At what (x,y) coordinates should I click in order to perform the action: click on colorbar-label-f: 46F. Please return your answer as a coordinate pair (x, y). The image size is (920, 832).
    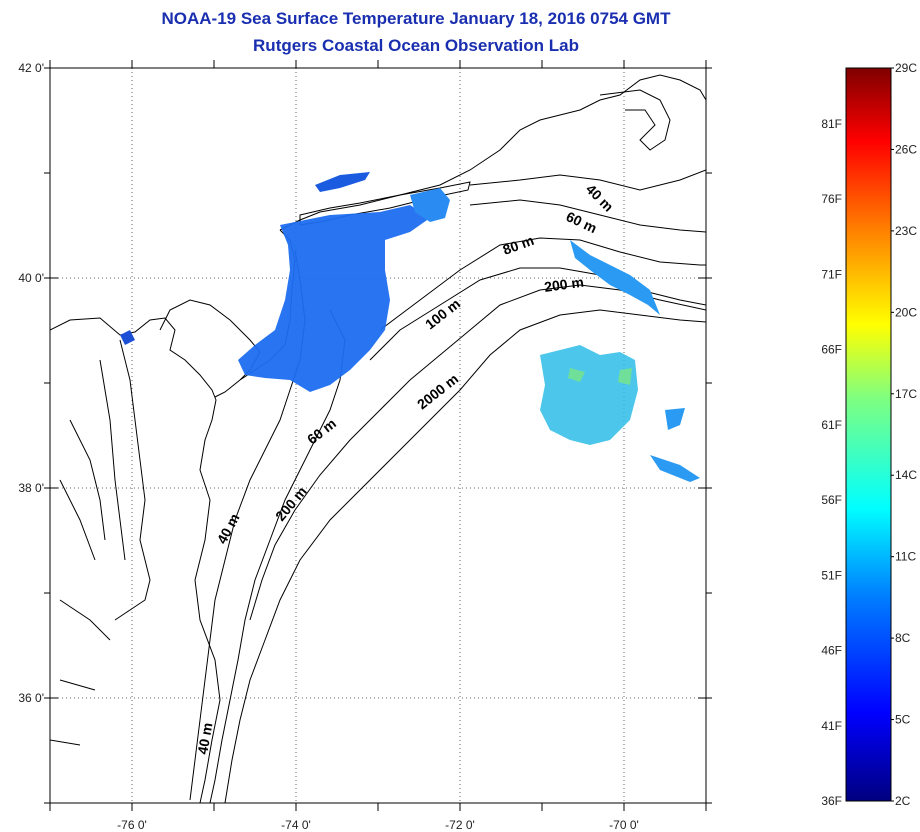
    Looking at the image, I should click on (831, 651).